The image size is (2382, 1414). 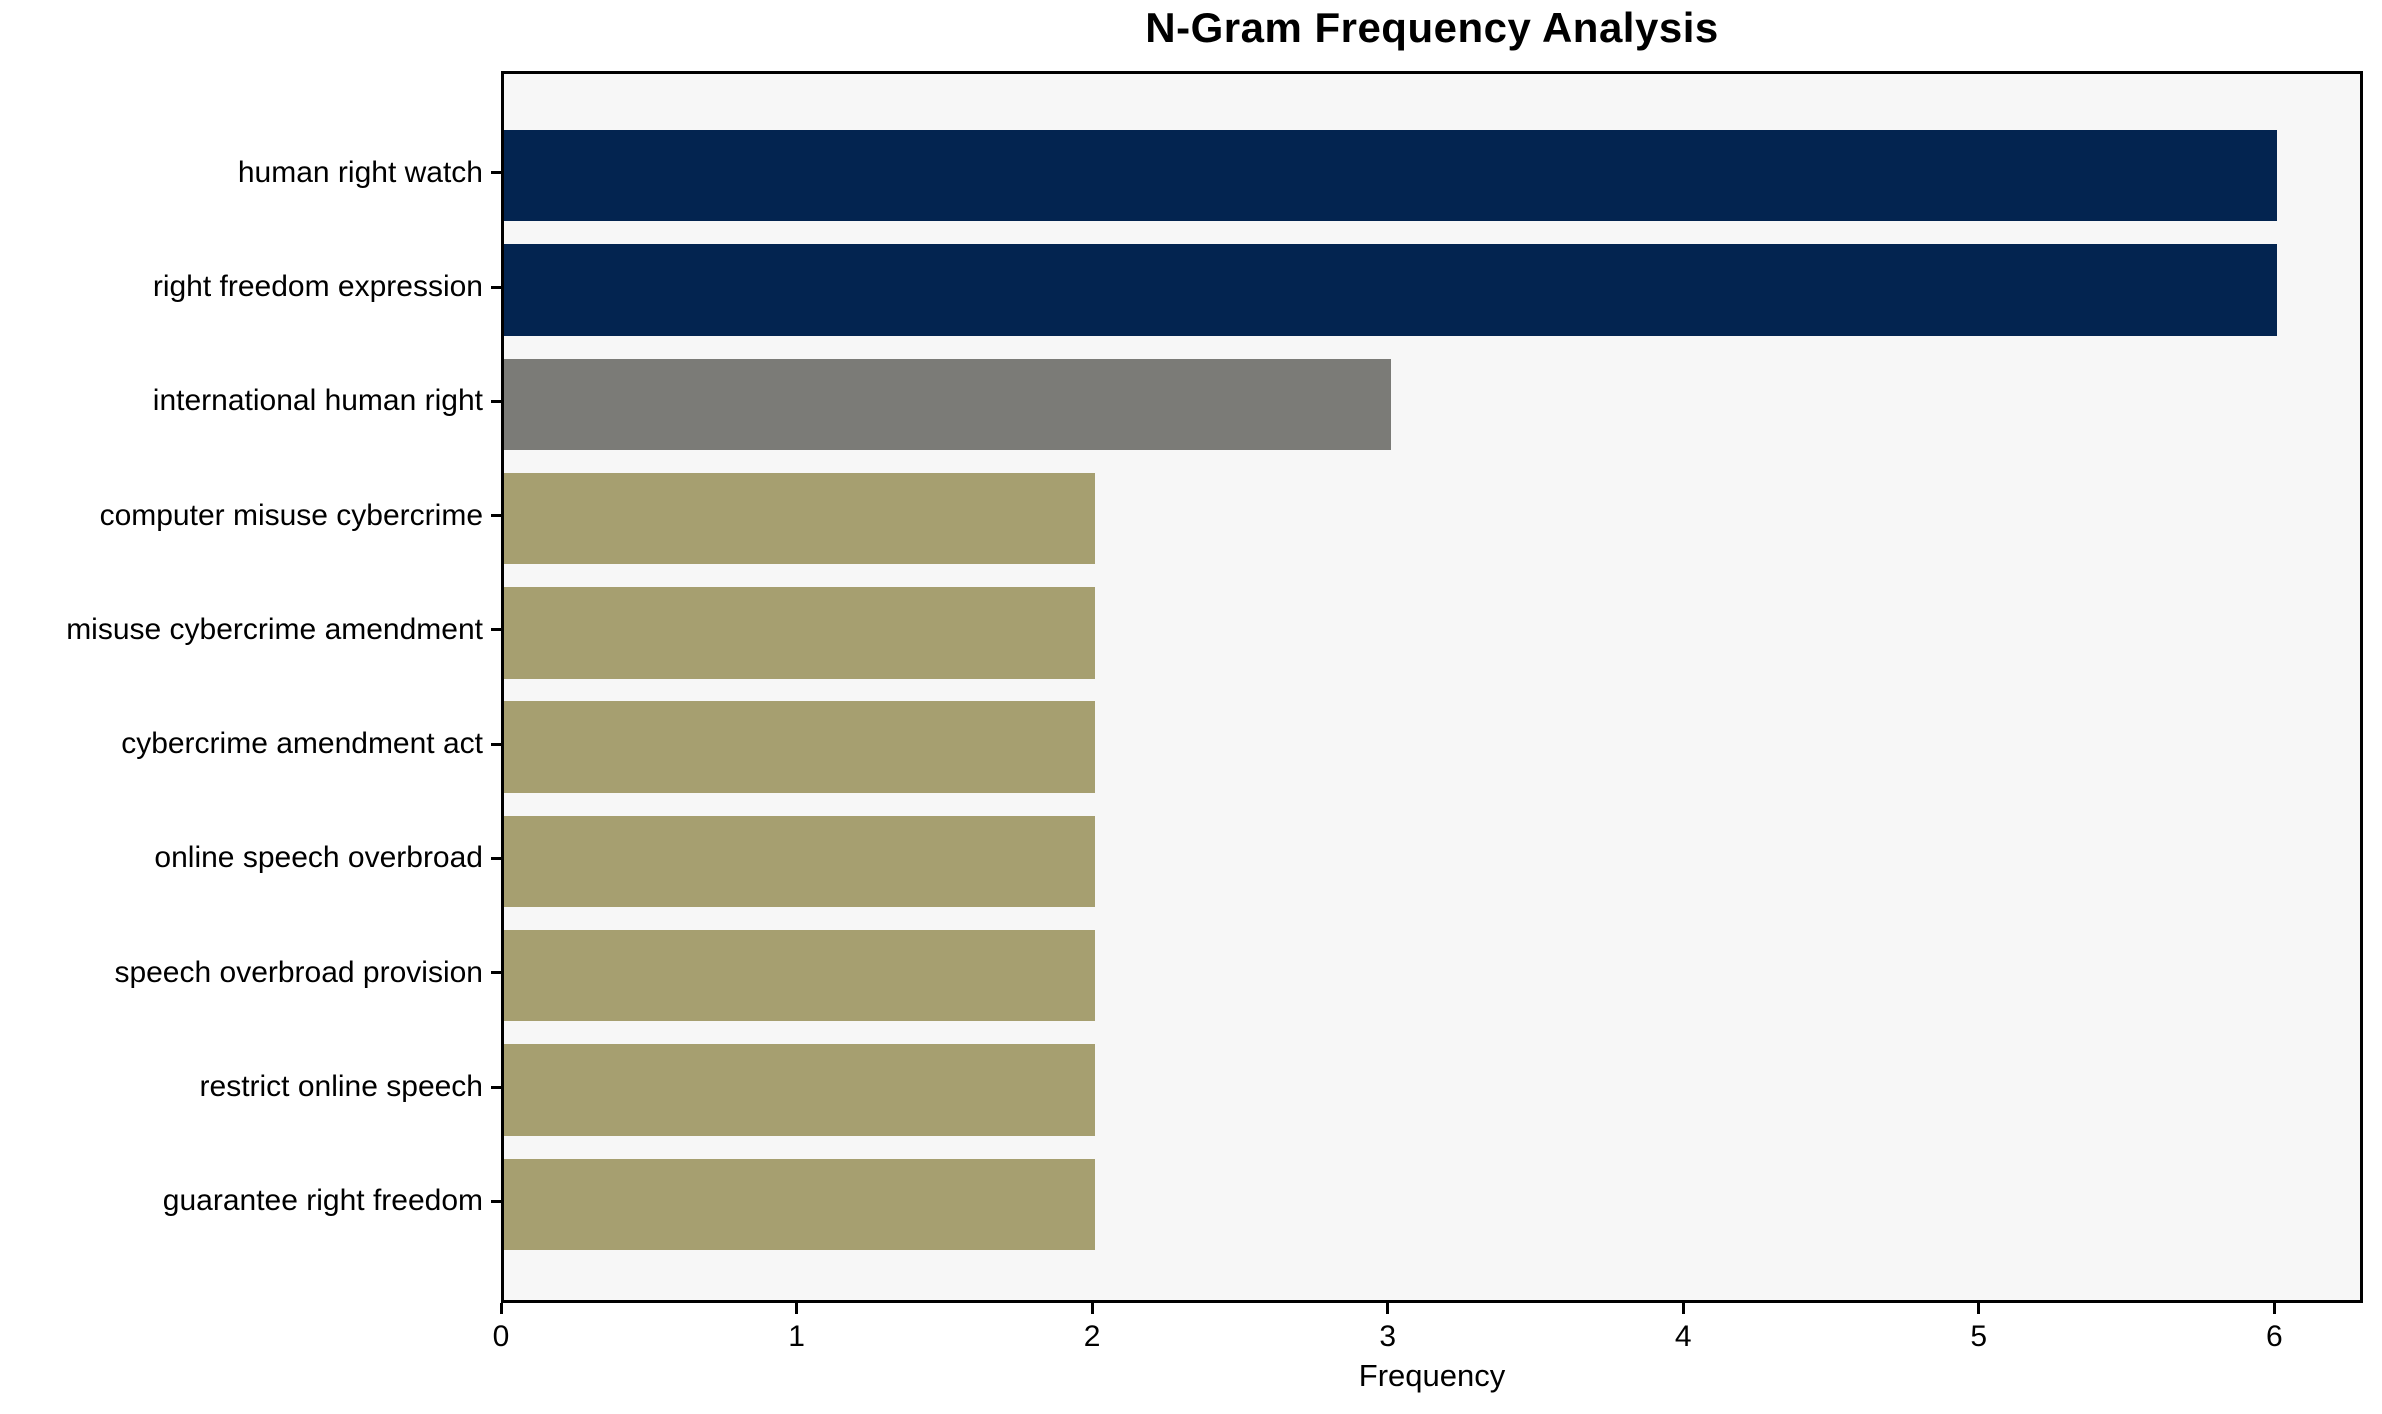 I want to click on x-tick-label: 5, so click(x=1979, y=1336).